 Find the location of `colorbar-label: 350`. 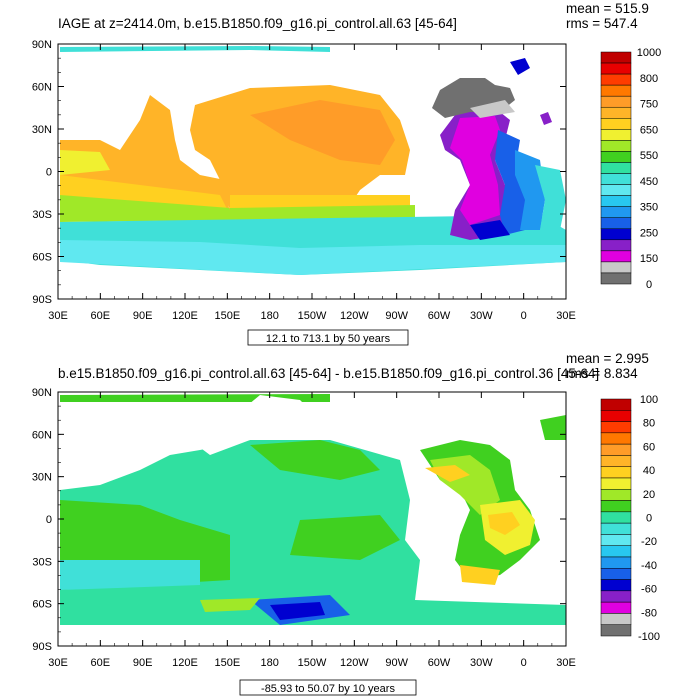

colorbar-label: 350 is located at coordinates (649, 208).